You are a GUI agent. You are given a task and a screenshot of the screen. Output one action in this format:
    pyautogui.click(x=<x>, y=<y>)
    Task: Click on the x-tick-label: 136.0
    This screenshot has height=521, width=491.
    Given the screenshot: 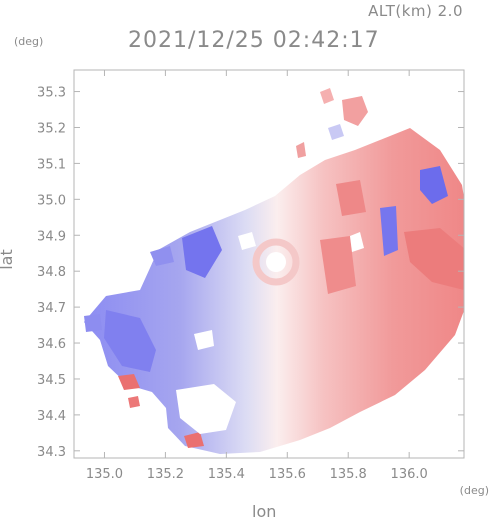 What is the action you would take?
    pyautogui.click(x=409, y=474)
    